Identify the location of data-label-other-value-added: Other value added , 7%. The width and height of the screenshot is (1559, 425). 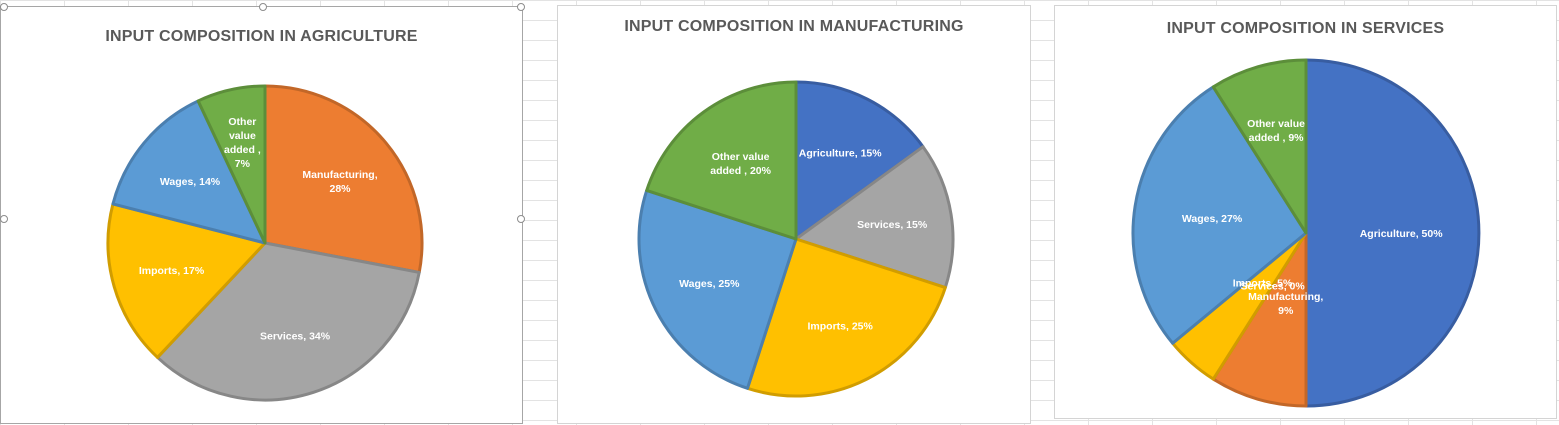
(242, 143).